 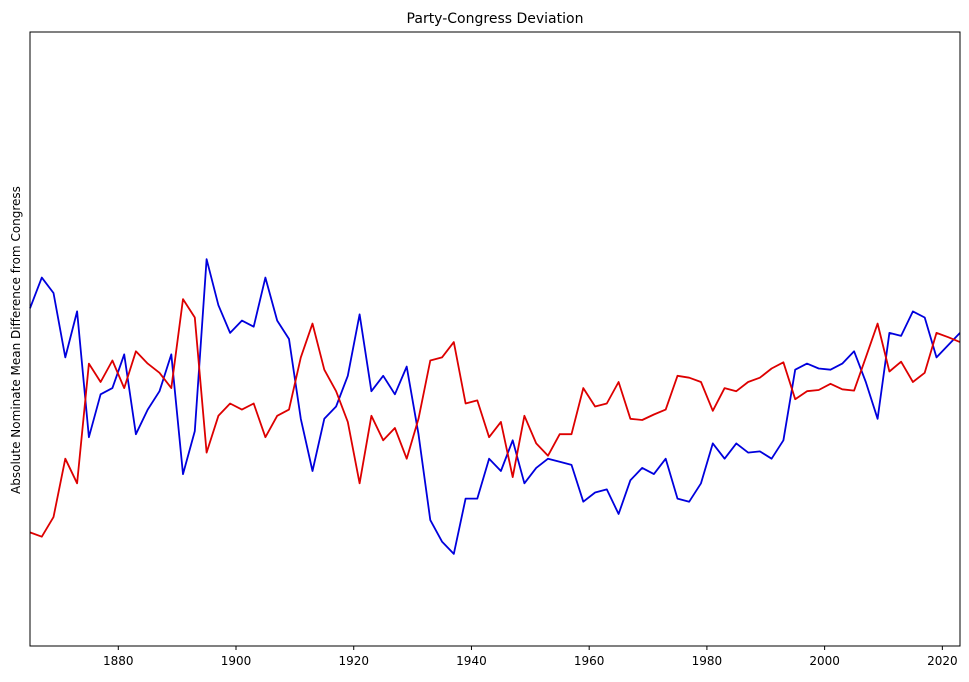 What do you see at coordinates (824, 661) in the screenshot?
I see `x-tick-label: 2000` at bounding box center [824, 661].